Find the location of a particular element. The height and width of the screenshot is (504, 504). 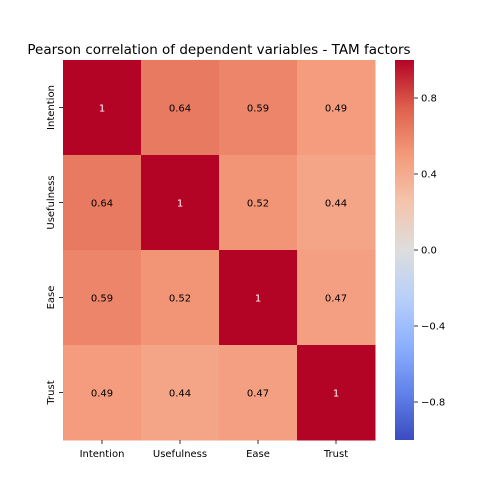

colorbar-gradient is located at coordinates (404, 250).